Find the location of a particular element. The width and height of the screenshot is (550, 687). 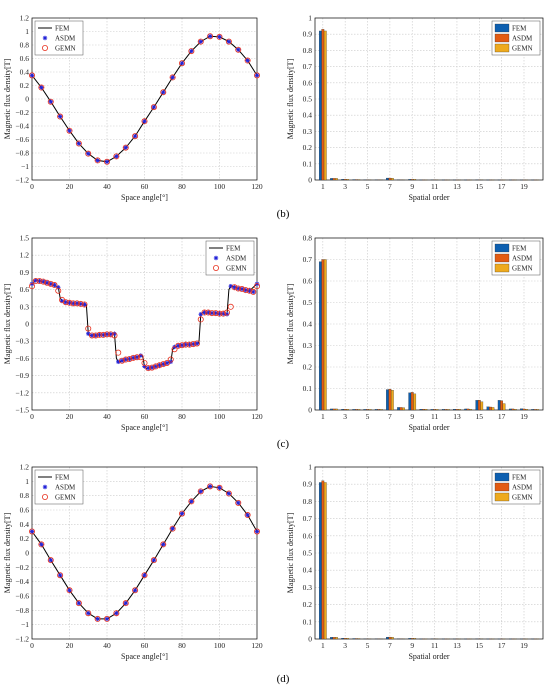

legend-label-fem: FEM is located at coordinates (62, 478).